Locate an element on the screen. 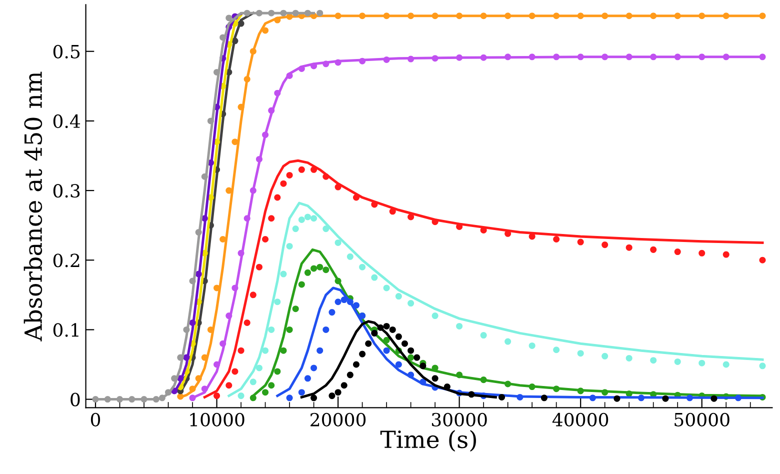 The height and width of the screenshot is (474, 780). x-tick-label: 50000 is located at coordinates (702, 419).